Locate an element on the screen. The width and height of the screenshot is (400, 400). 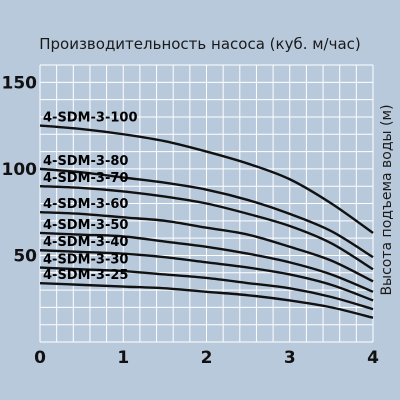
y-tick-label: 100 is located at coordinates (20, 170).